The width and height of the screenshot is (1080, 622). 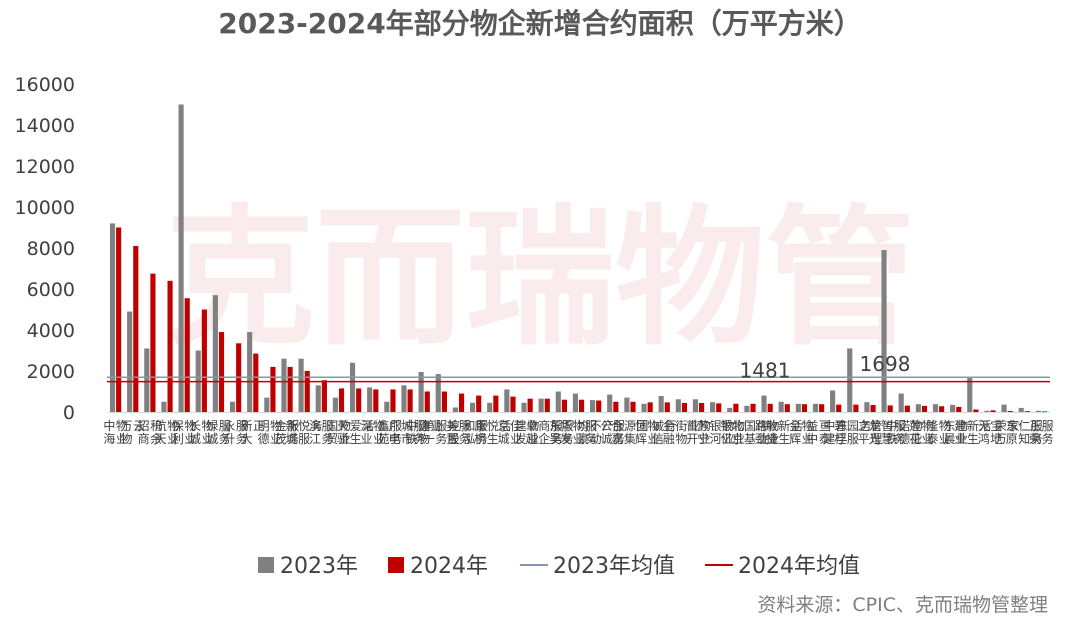 I want to click on x-tick-label: 航天物业, so click(x=167, y=432).